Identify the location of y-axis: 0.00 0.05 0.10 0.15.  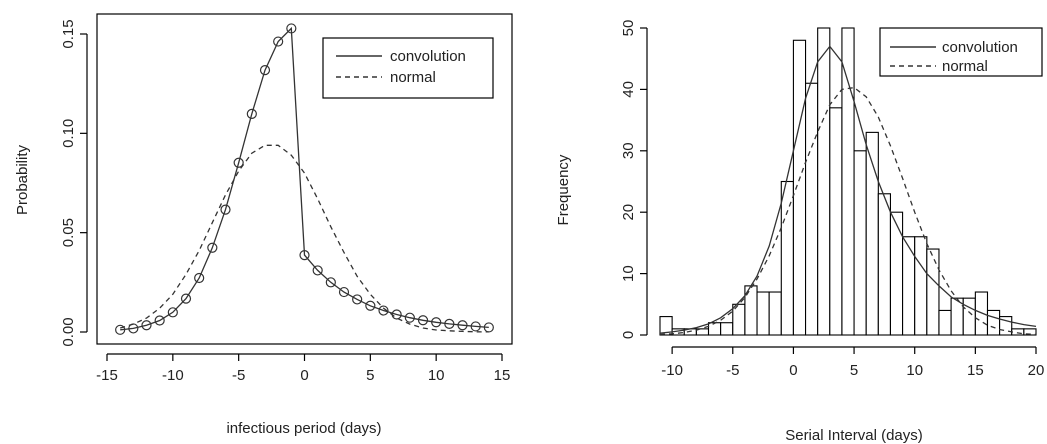
(74, 183).